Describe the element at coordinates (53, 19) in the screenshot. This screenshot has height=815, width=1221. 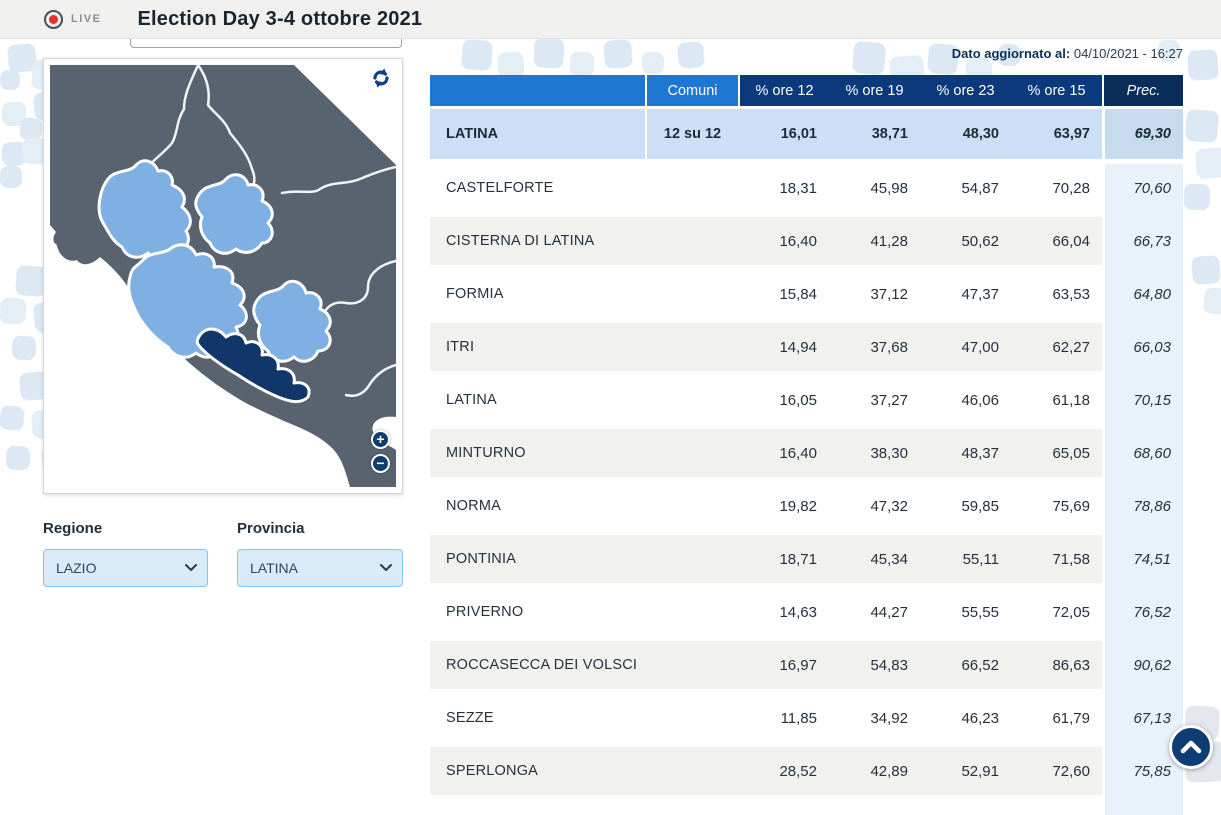
I see `record-dot` at that location.